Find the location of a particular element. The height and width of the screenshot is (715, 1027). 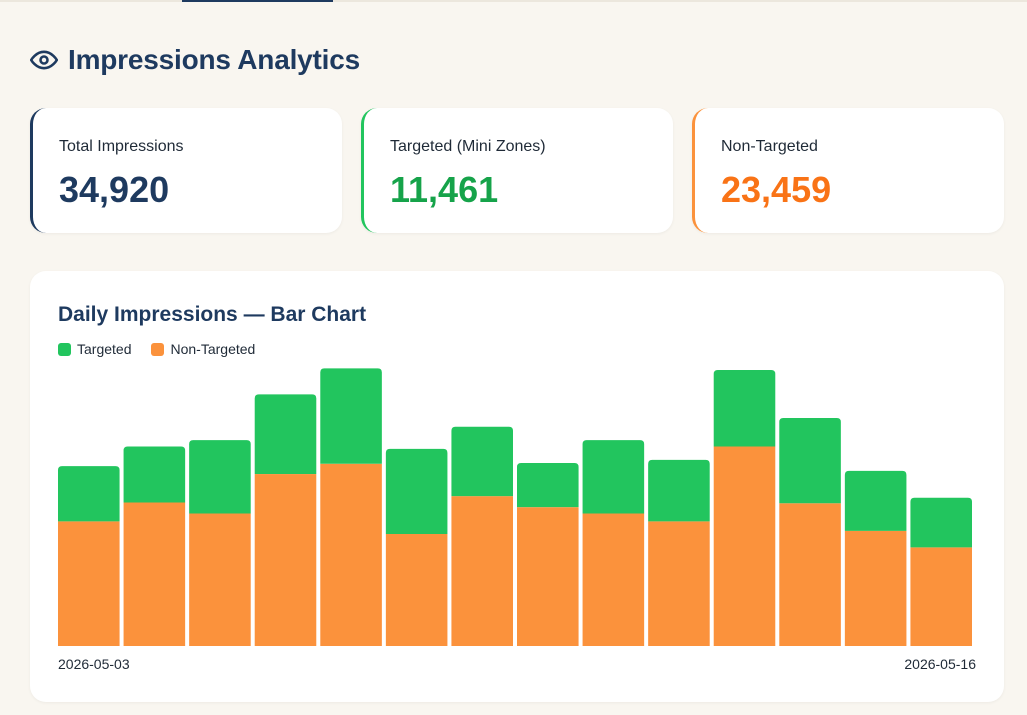

eye-icon is located at coordinates (44, 60).